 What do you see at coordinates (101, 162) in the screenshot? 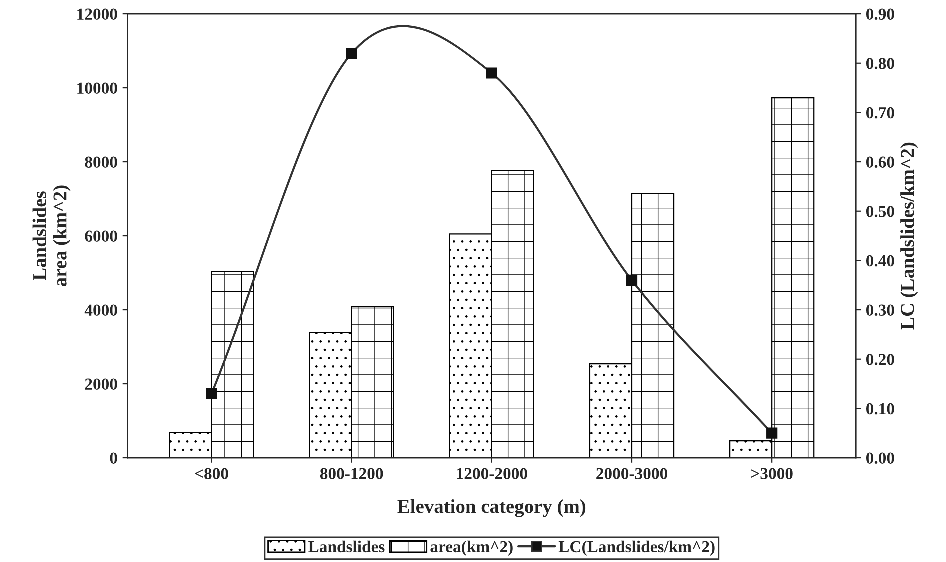
I see `y-tick-label: 8000` at bounding box center [101, 162].